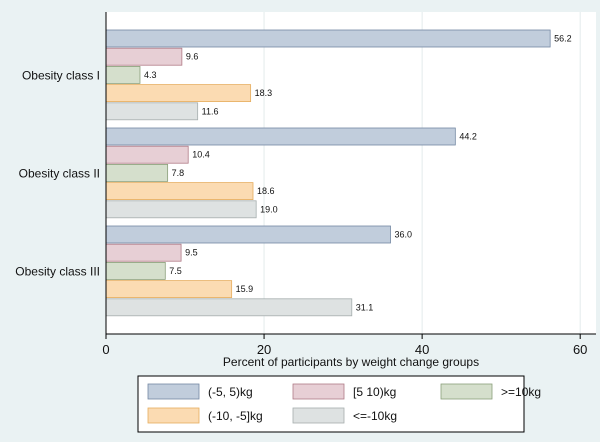 Image resolution: width=600 pixels, height=442 pixels. Describe the element at coordinates (468, 137) in the screenshot. I see `value-label-2-1: 44.2` at that location.